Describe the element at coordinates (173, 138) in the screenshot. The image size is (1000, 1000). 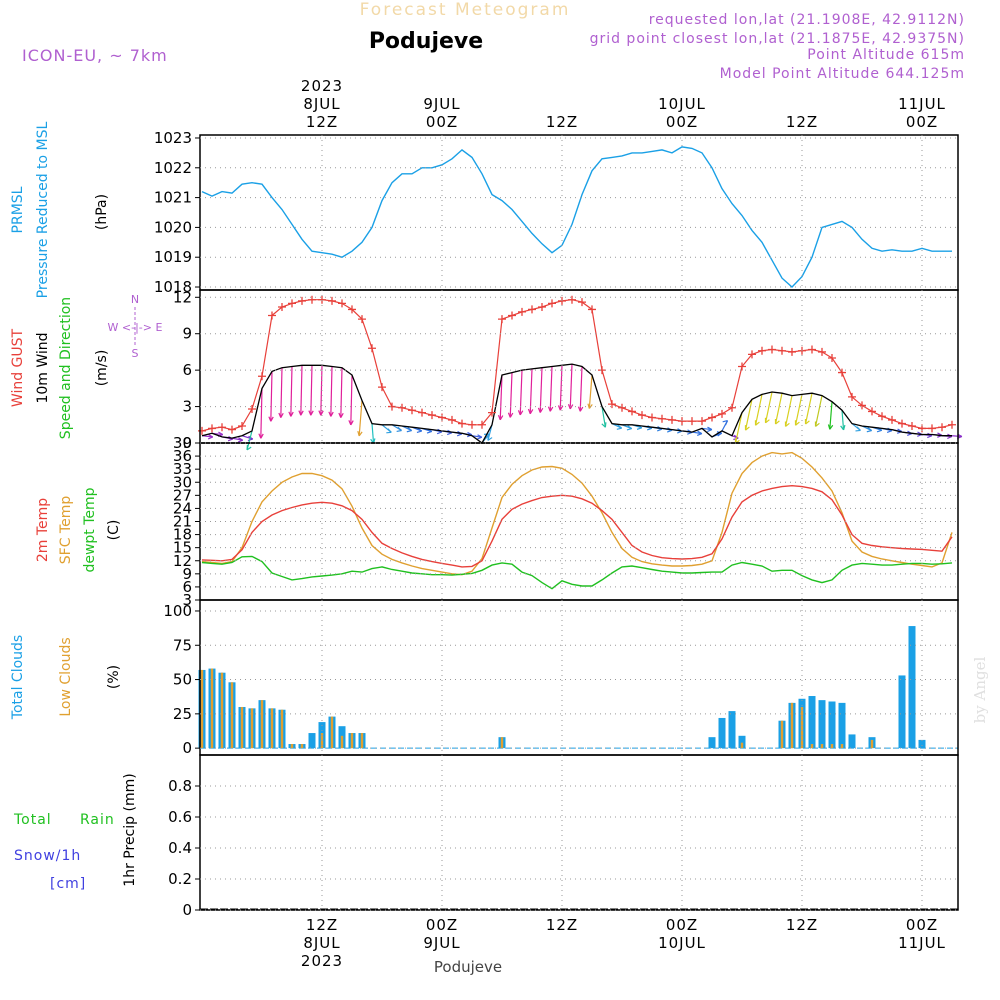
I see `pressure-tick-label: 1023` at that location.